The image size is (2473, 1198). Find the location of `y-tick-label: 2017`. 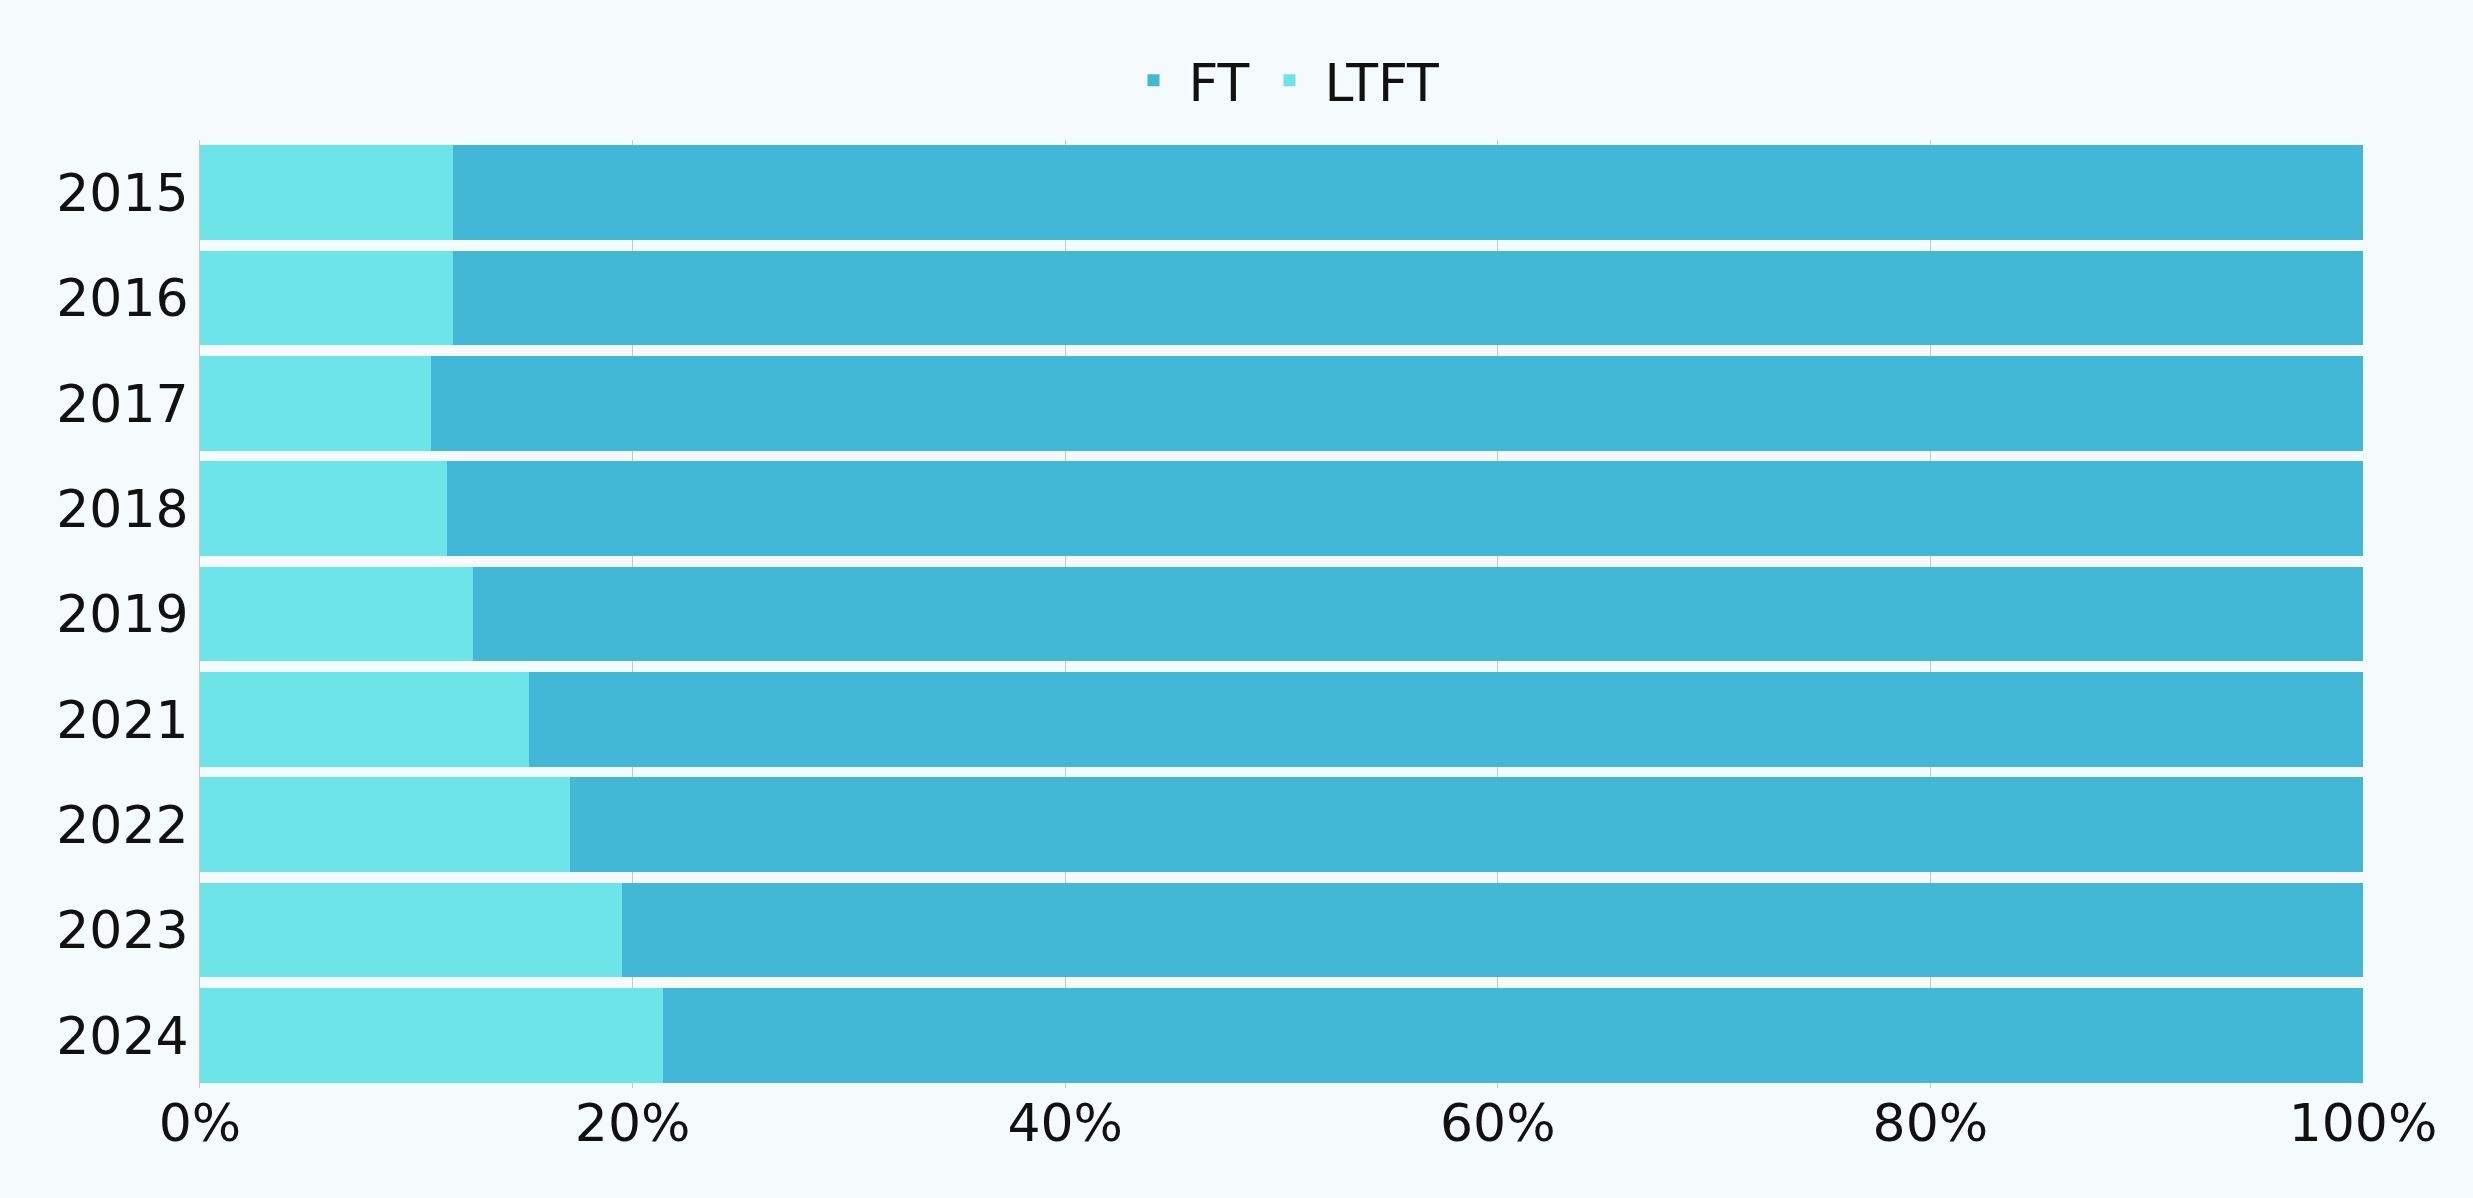

y-tick-label: 2017 is located at coordinates (122, 403).